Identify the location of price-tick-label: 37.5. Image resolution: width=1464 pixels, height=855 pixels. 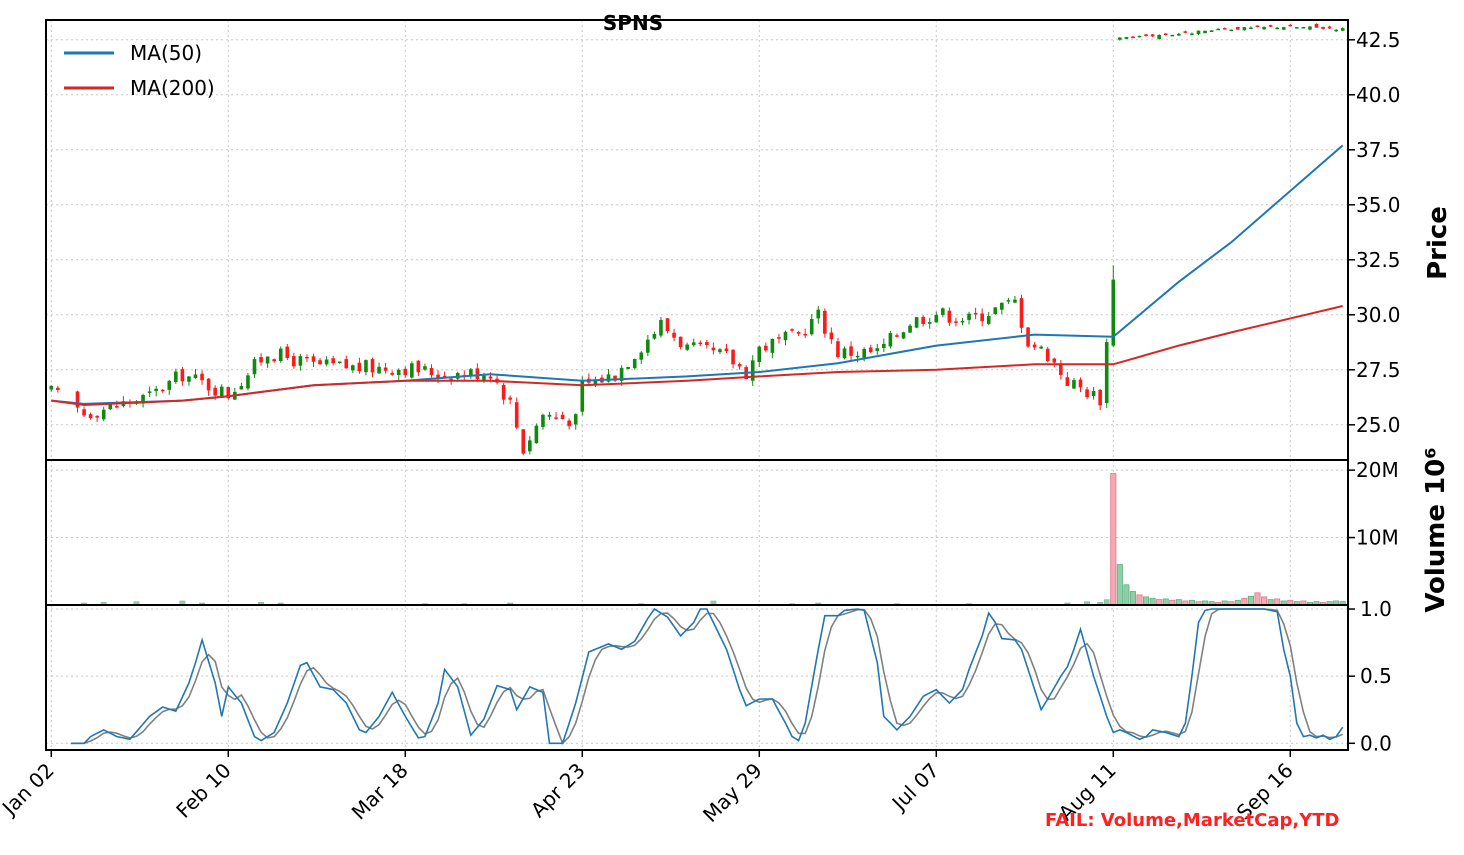
(1378, 150).